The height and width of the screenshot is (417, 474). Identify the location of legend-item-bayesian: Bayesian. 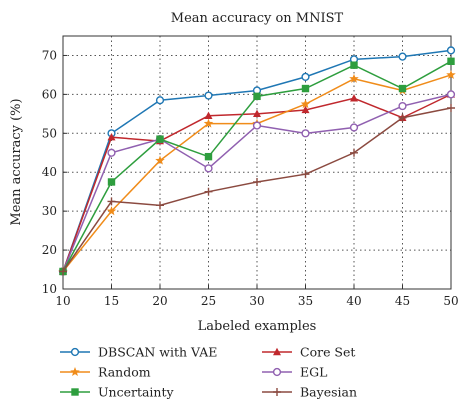
(309, 392).